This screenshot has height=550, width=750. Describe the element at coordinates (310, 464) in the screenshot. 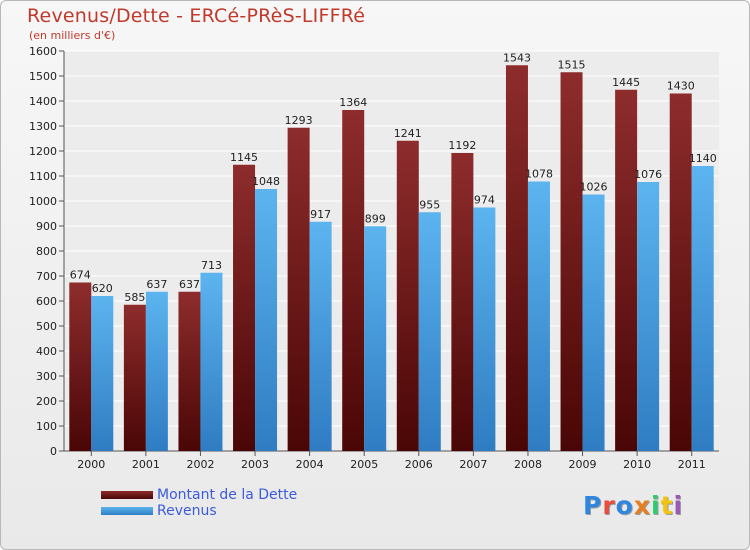

I see `x-tick-label: 2004` at that location.